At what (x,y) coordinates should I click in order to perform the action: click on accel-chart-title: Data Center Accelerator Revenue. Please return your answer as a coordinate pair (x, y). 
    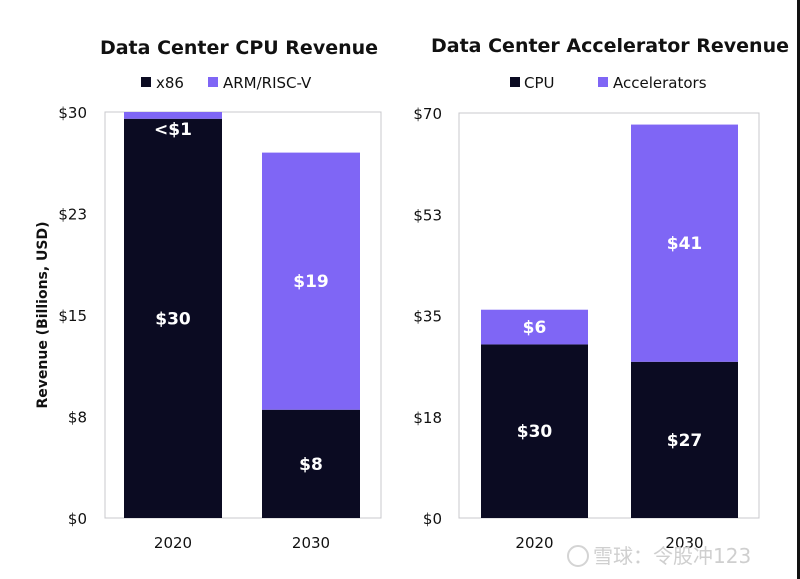
    Looking at the image, I should click on (610, 46).